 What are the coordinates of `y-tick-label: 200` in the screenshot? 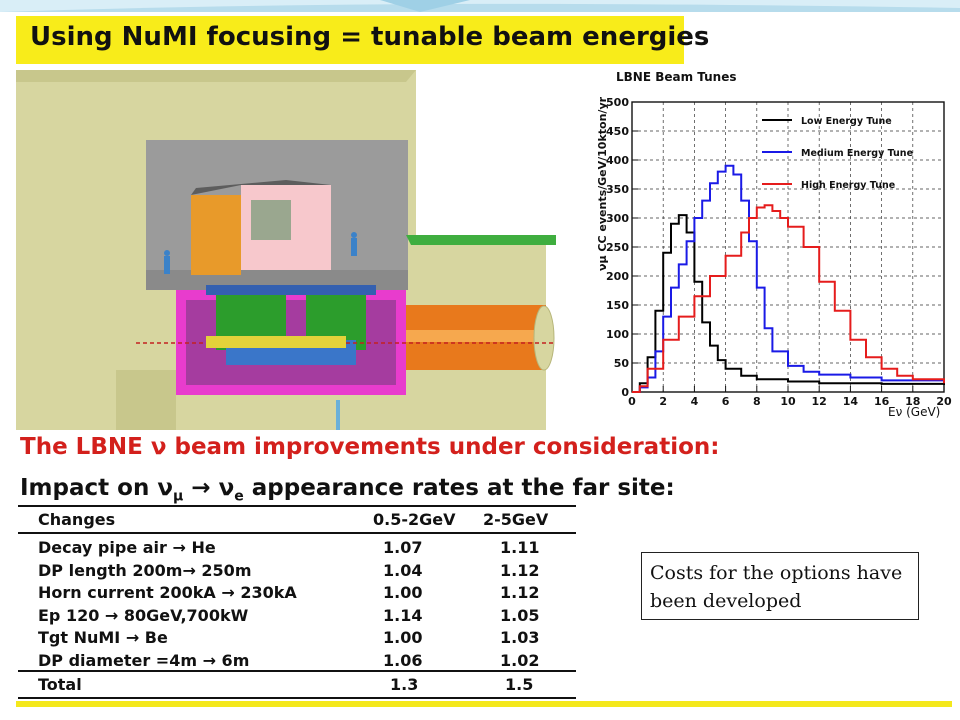 It's located at (617, 276).